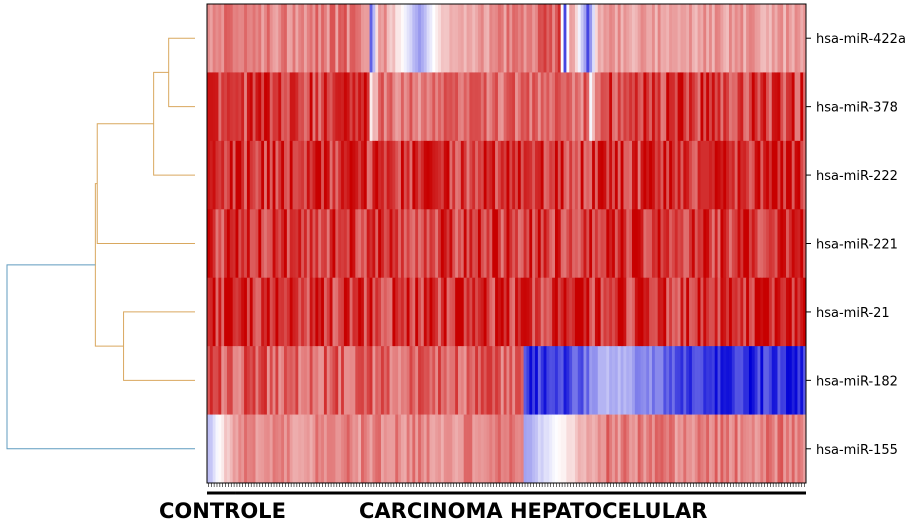 The height and width of the screenshot is (526, 908). What do you see at coordinates (808, 243) in the screenshot?
I see `row-ticks` at bounding box center [808, 243].